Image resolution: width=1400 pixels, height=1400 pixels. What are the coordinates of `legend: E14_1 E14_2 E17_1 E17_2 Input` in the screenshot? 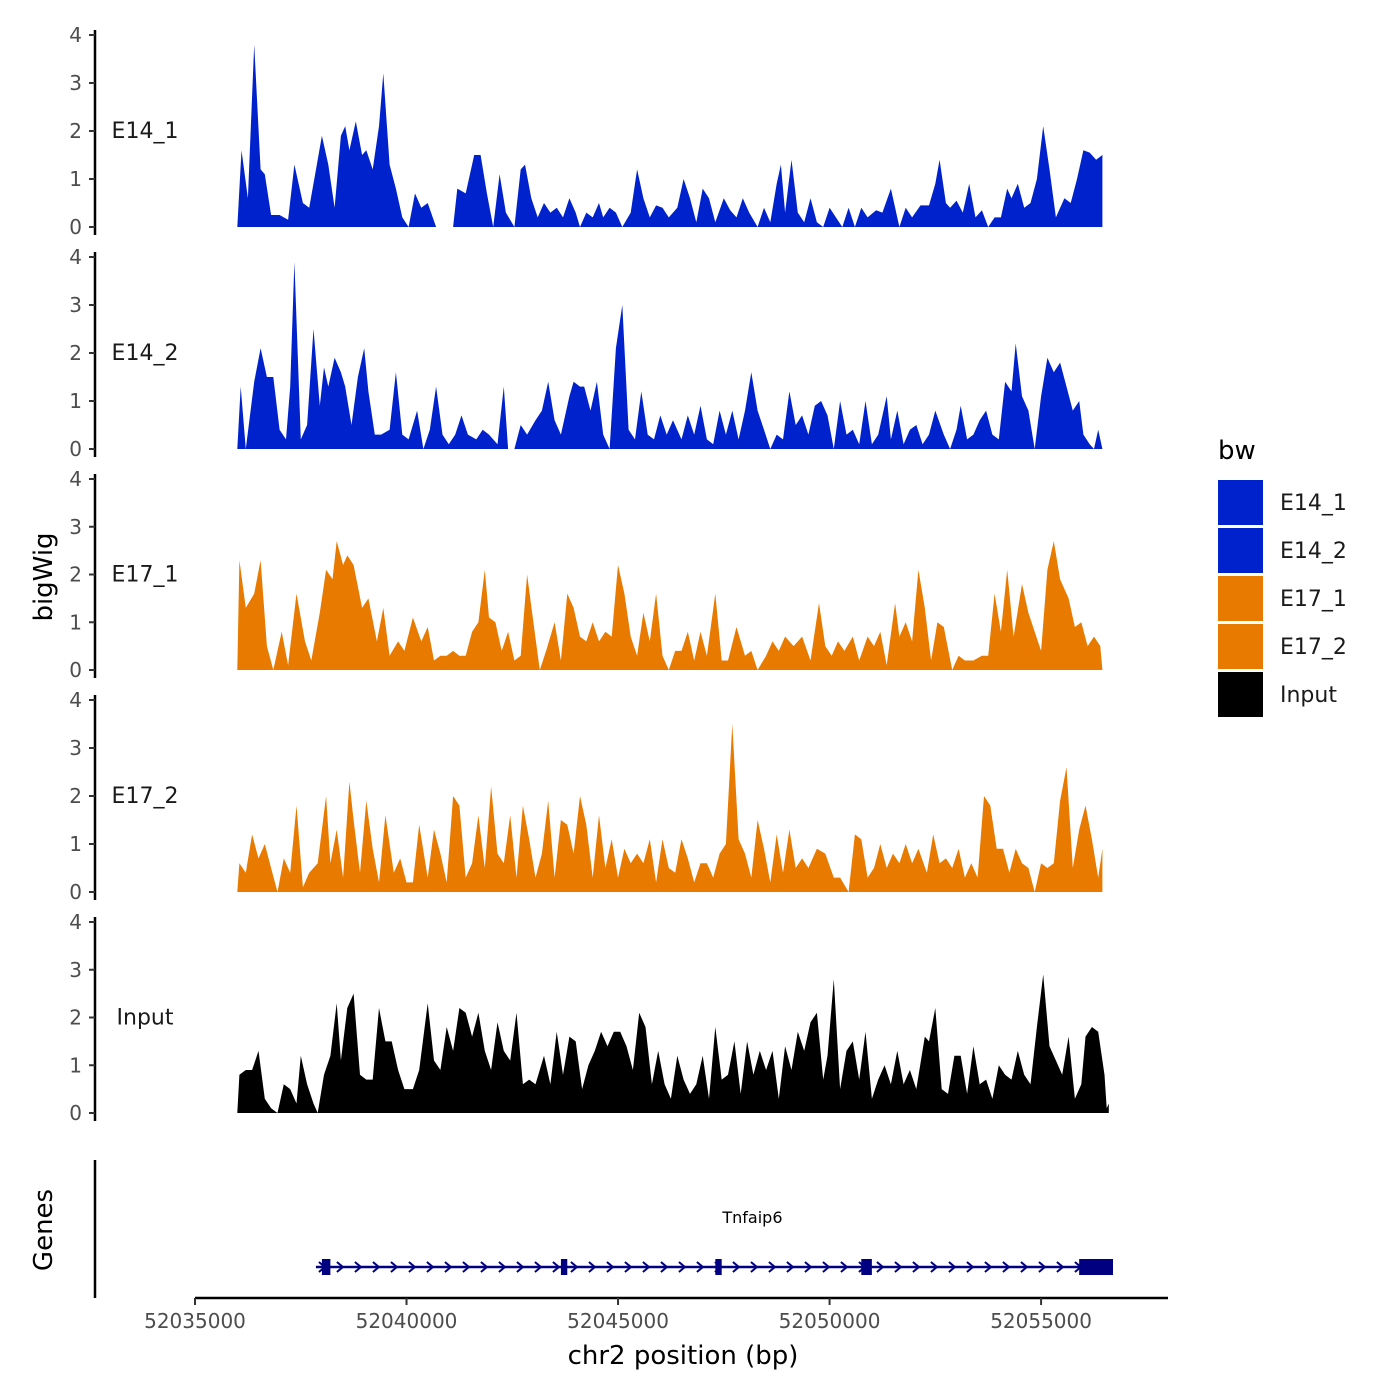 It's located at (1282, 598).